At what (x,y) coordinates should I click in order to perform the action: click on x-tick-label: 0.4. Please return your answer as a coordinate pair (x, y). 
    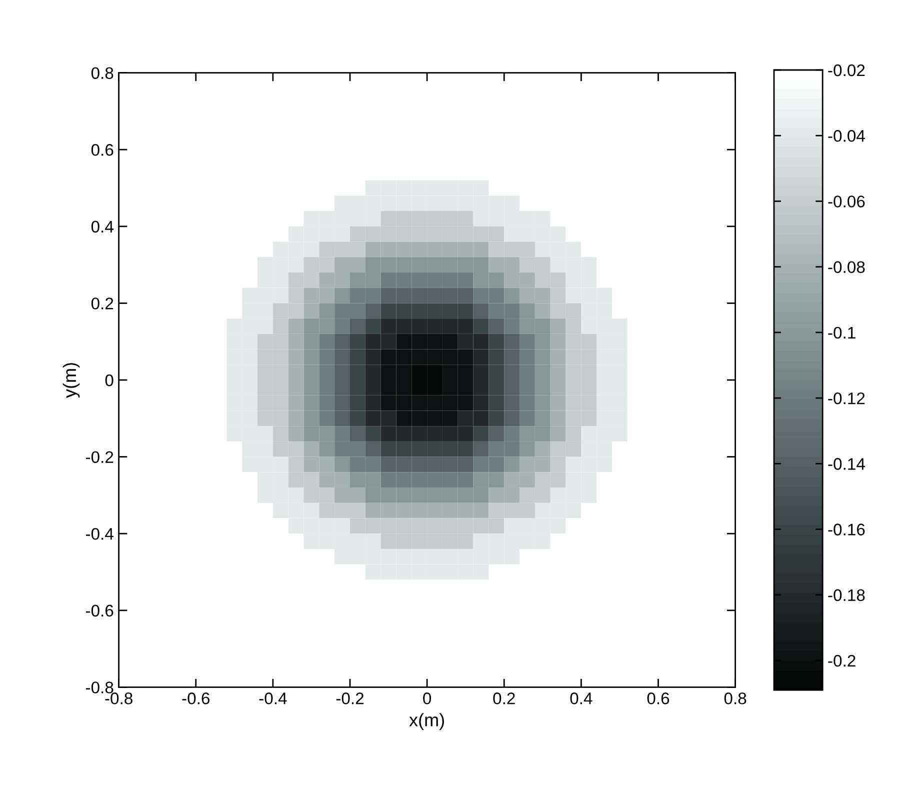
    Looking at the image, I should click on (581, 698).